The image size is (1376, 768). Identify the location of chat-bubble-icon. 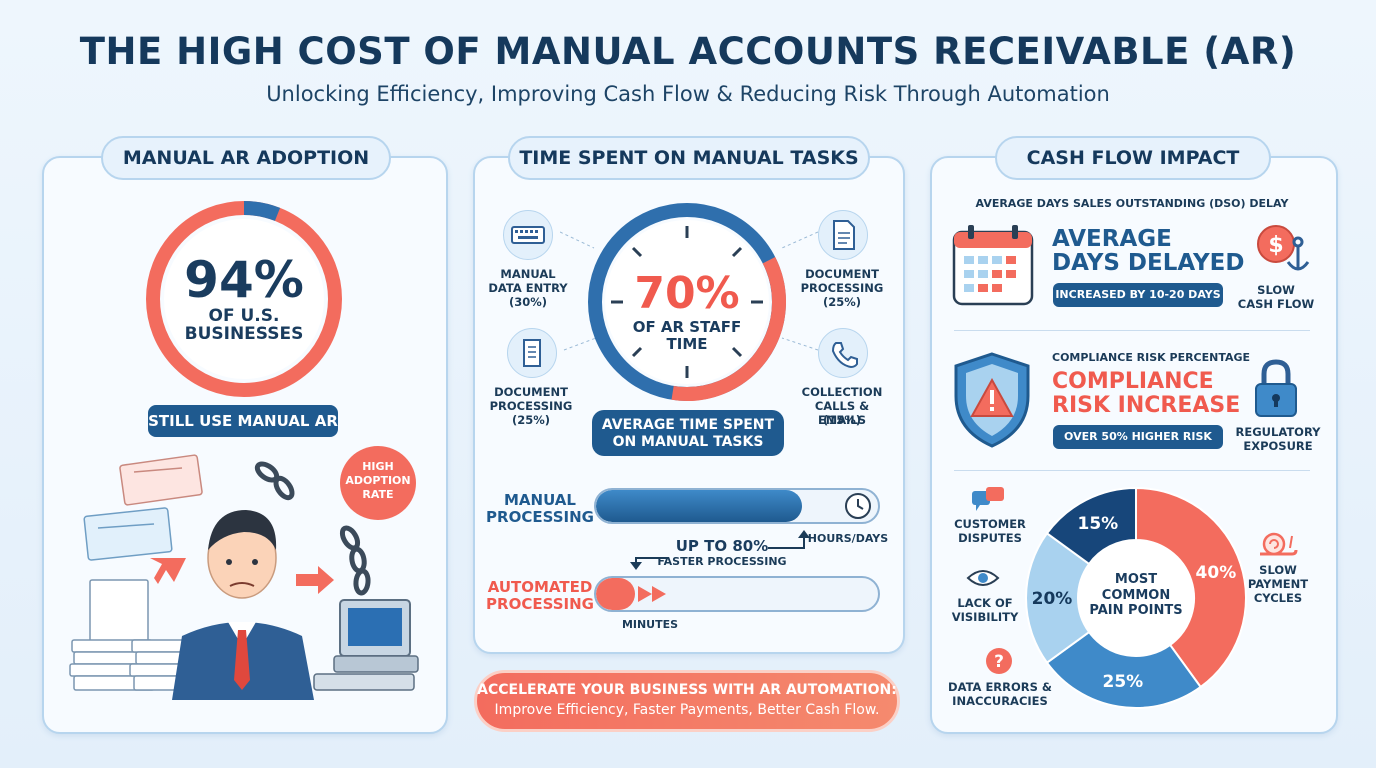
(988, 499).